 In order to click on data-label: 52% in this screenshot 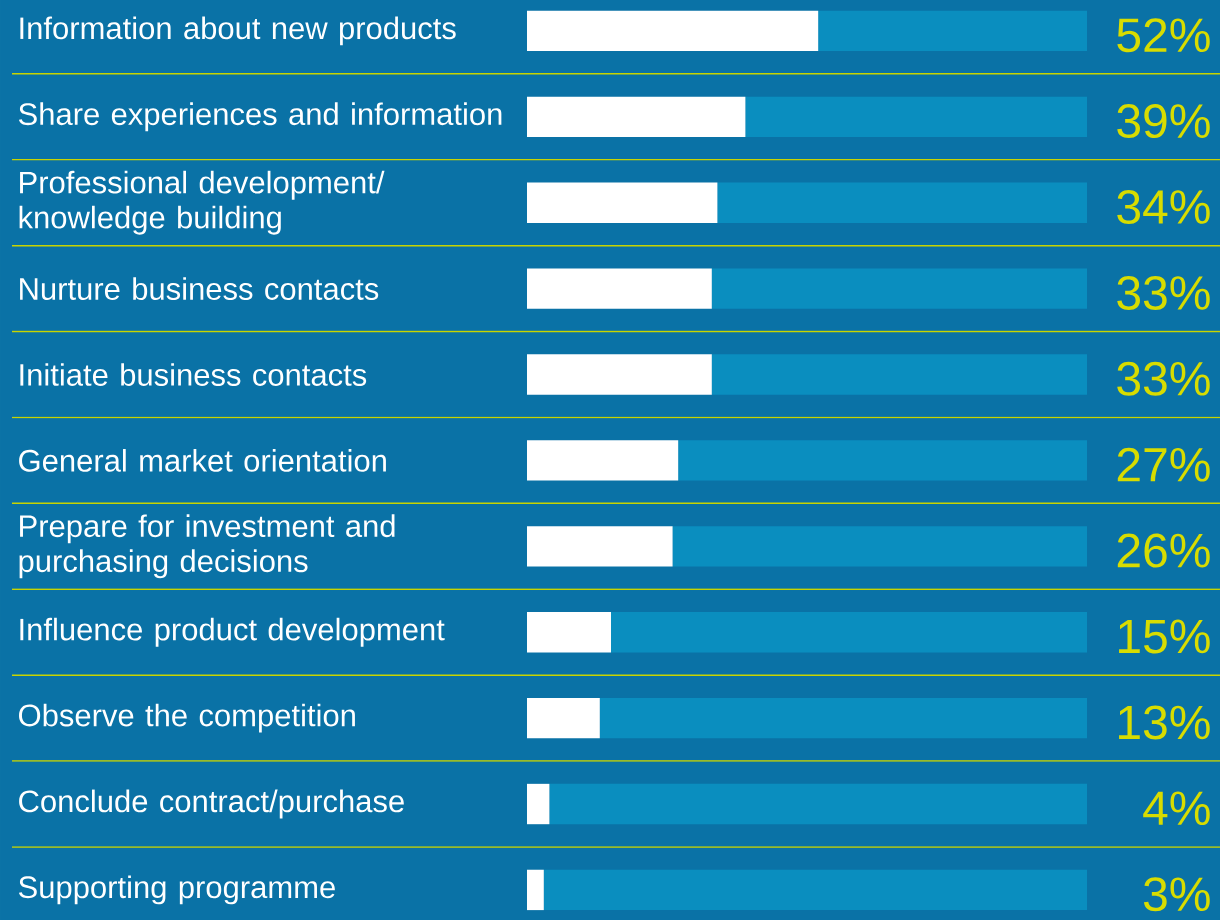, I will do `click(1163, 35)`.